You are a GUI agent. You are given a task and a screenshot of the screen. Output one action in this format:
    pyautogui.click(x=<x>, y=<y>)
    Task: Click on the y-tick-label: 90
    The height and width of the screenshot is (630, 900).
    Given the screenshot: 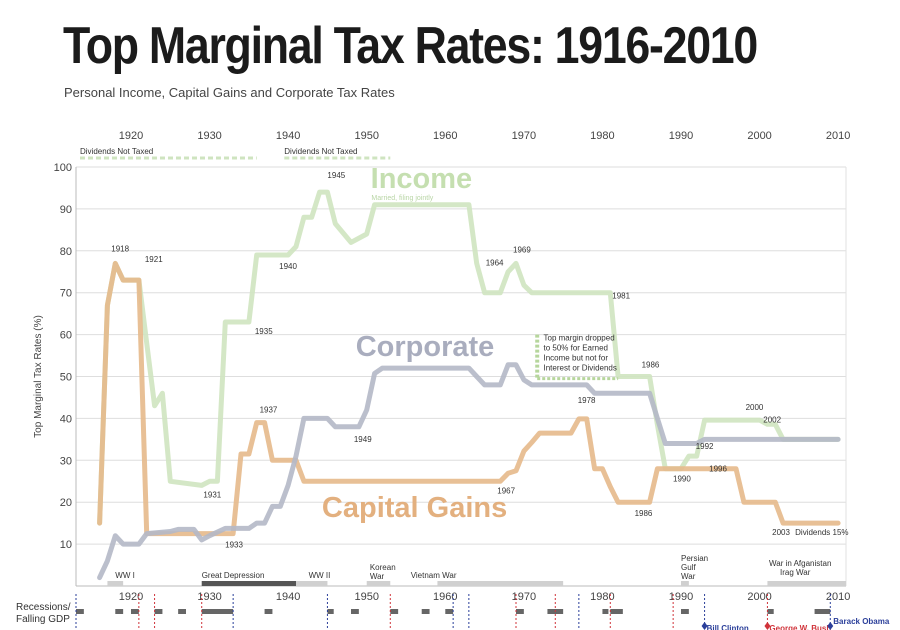 What is the action you would take?
    pyautogui.click(x=66, y=210)
    